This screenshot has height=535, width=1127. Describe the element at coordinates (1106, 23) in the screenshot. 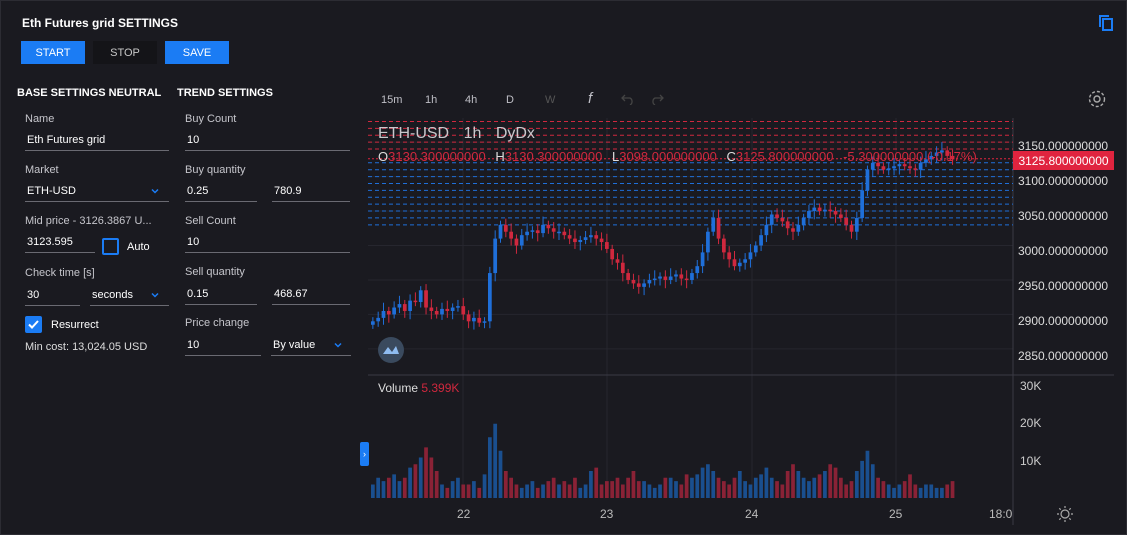

I see `copy-icon` at that location.